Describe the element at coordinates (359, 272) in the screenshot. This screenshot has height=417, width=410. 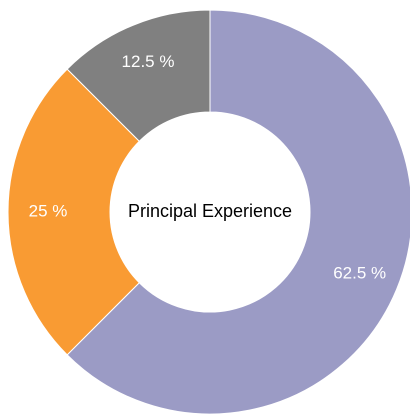
I see `data-label: 62.5 %` at that location.